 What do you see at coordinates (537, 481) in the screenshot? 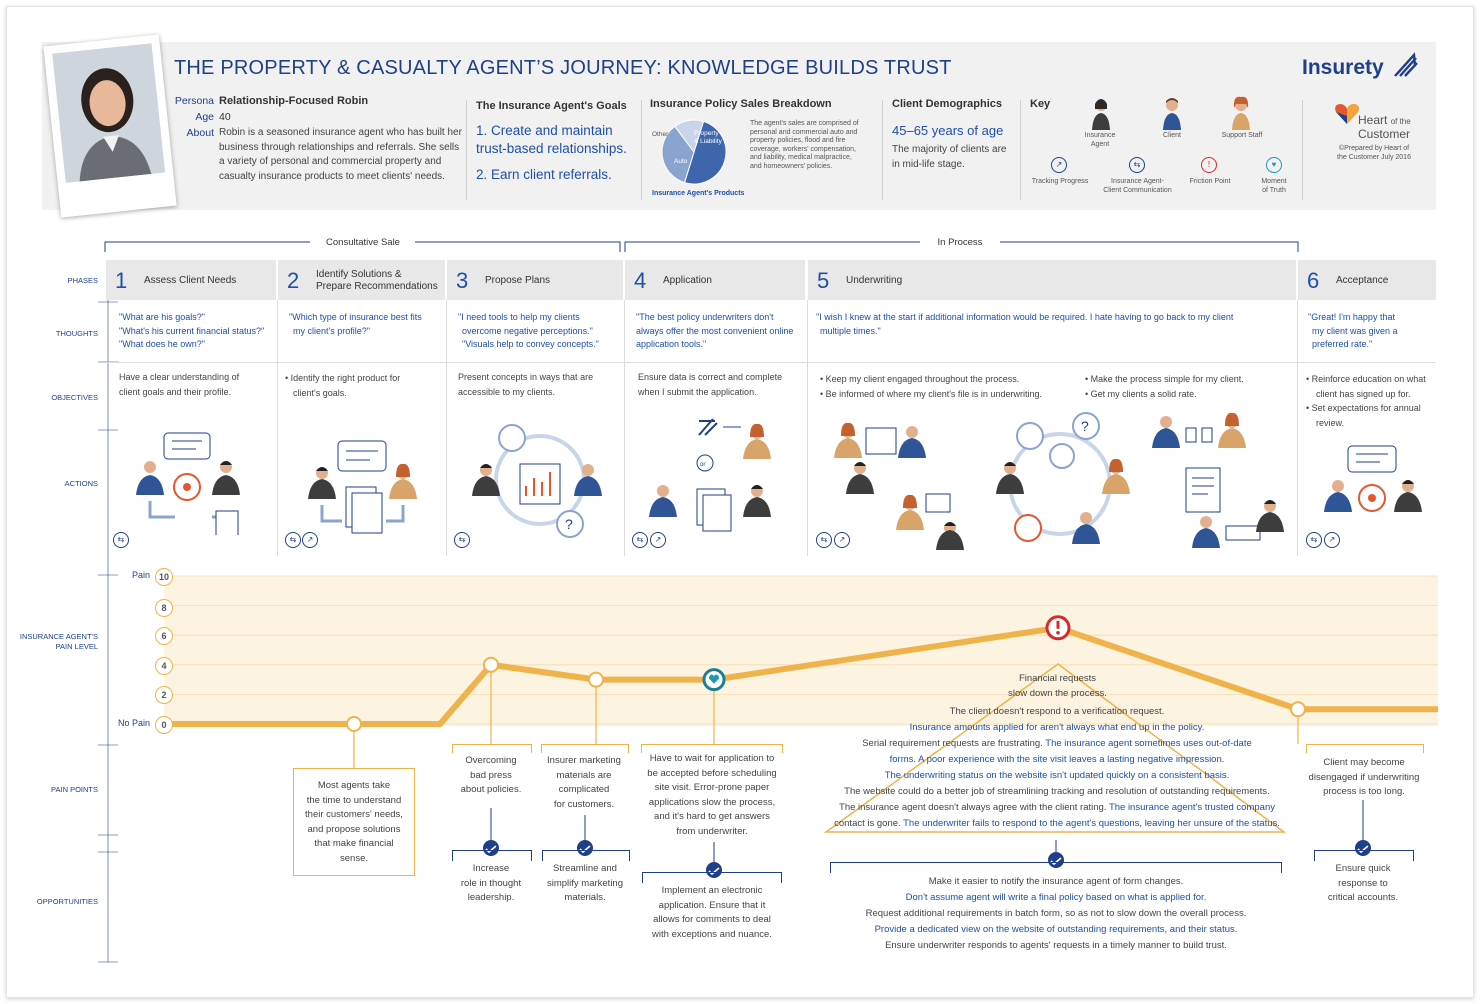
I see `action-illustration-3: ?` at bounding box center [537, 481].